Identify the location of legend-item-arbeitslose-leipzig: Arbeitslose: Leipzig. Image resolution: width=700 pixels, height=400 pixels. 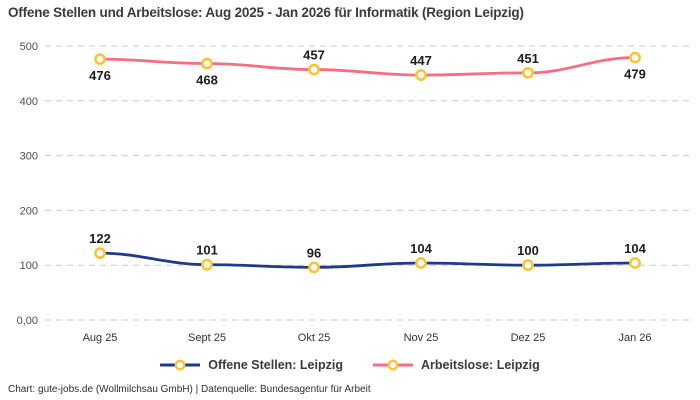
(456, 365).